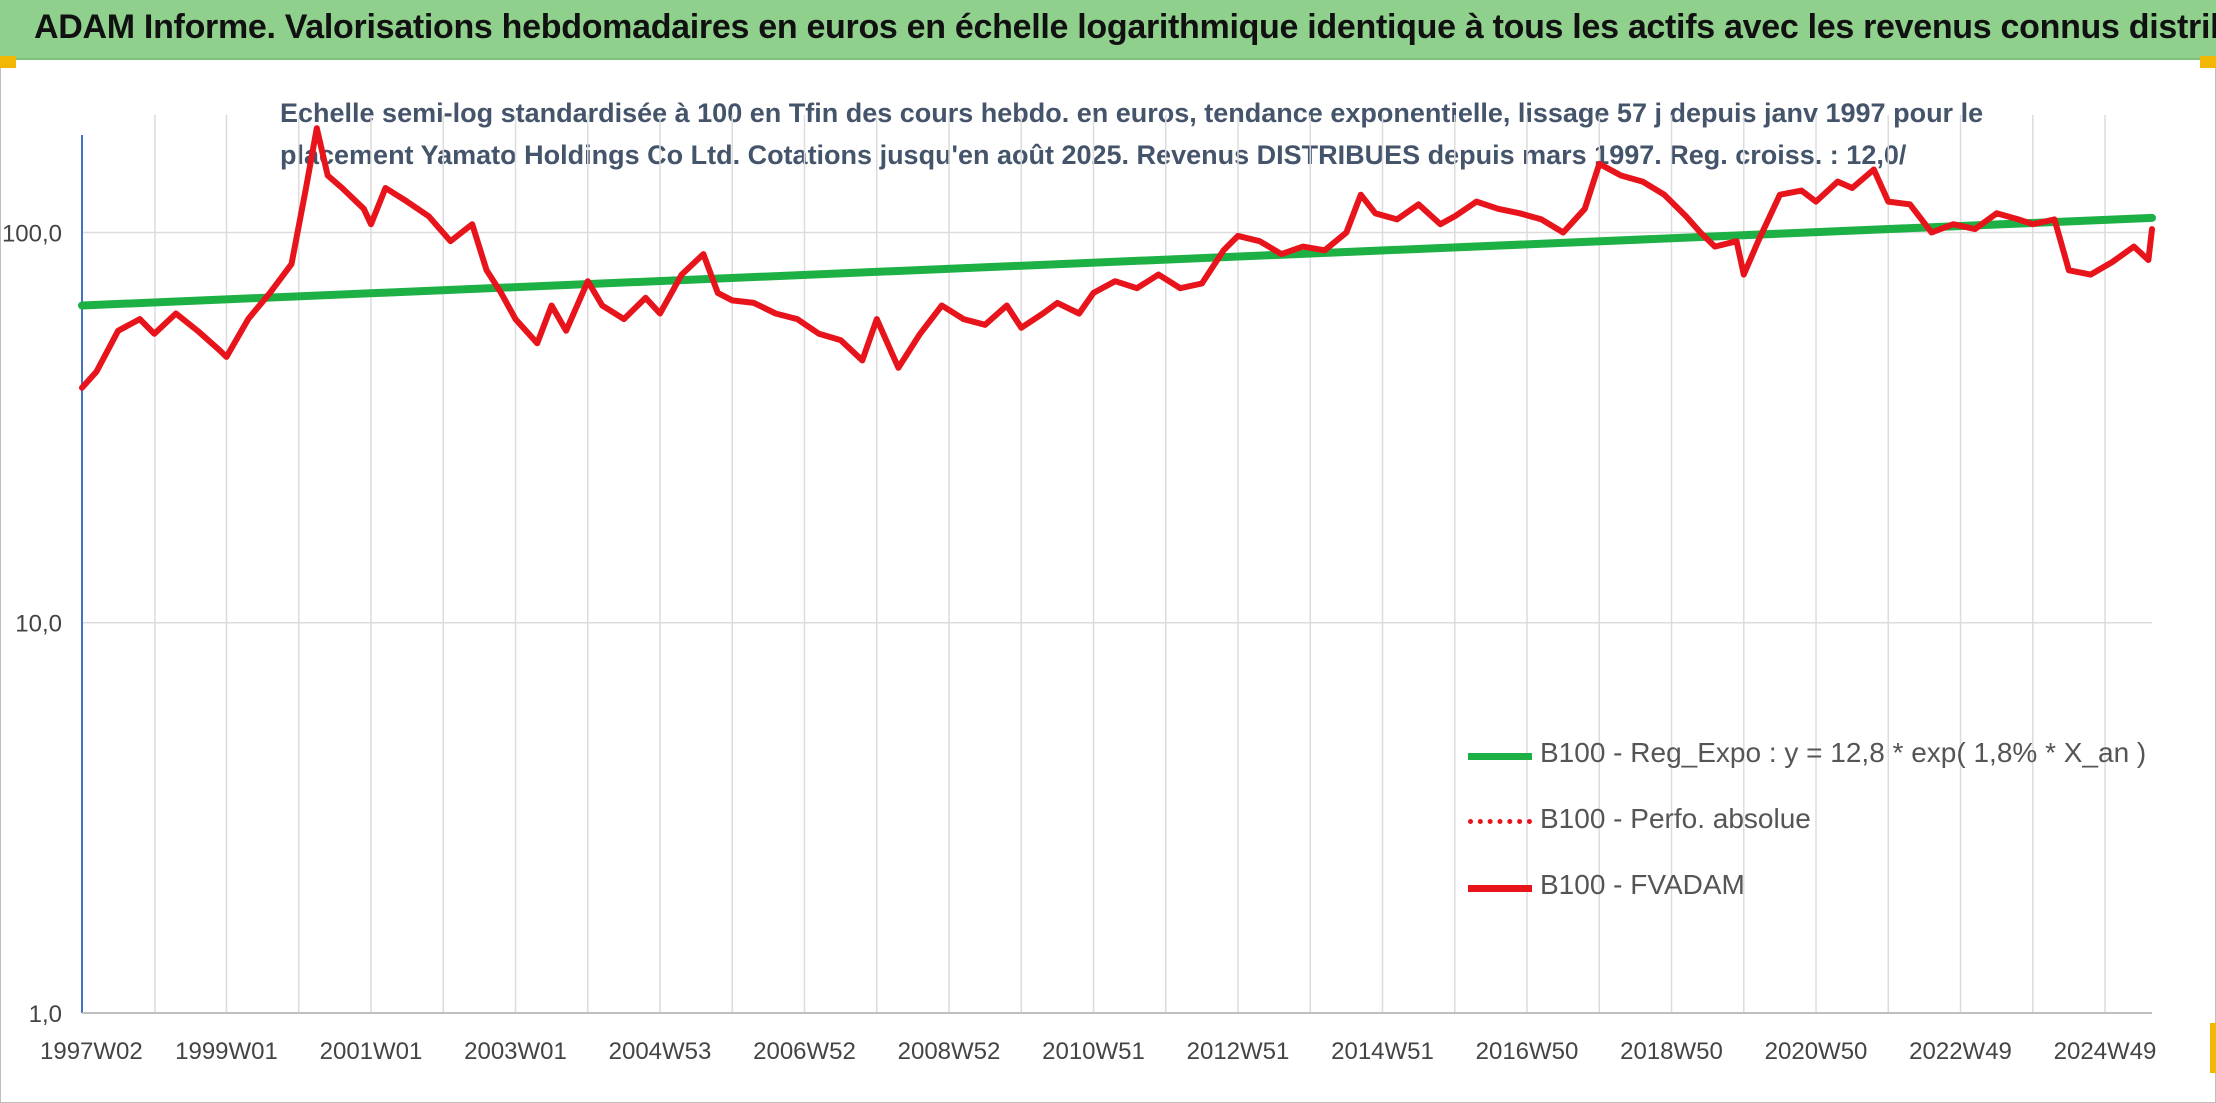  What do you see at coordinates (226, 1051) in the screenshot?
I see `x-tick-label: 1999W01` at bounding box center [226, 1051].